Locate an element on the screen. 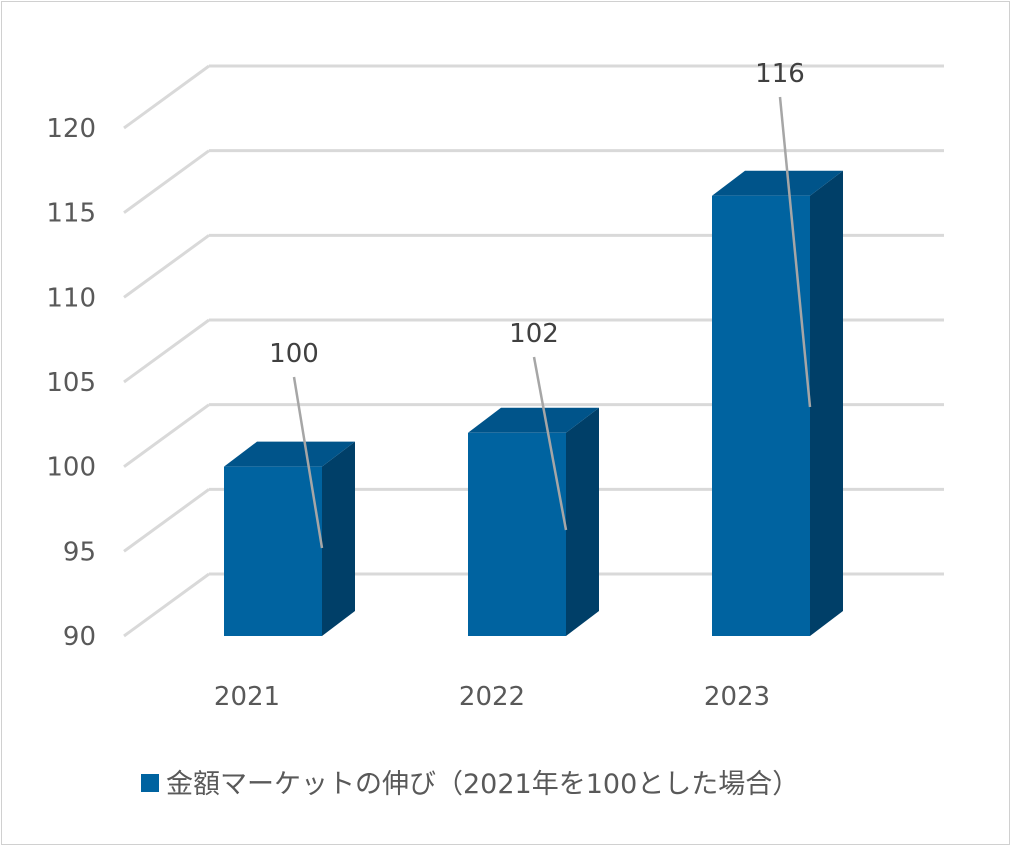 The image size is (1011, 848). y-axis-ticks: 90 95 100 105 110 115 120 is located at coordinates (71, 383).